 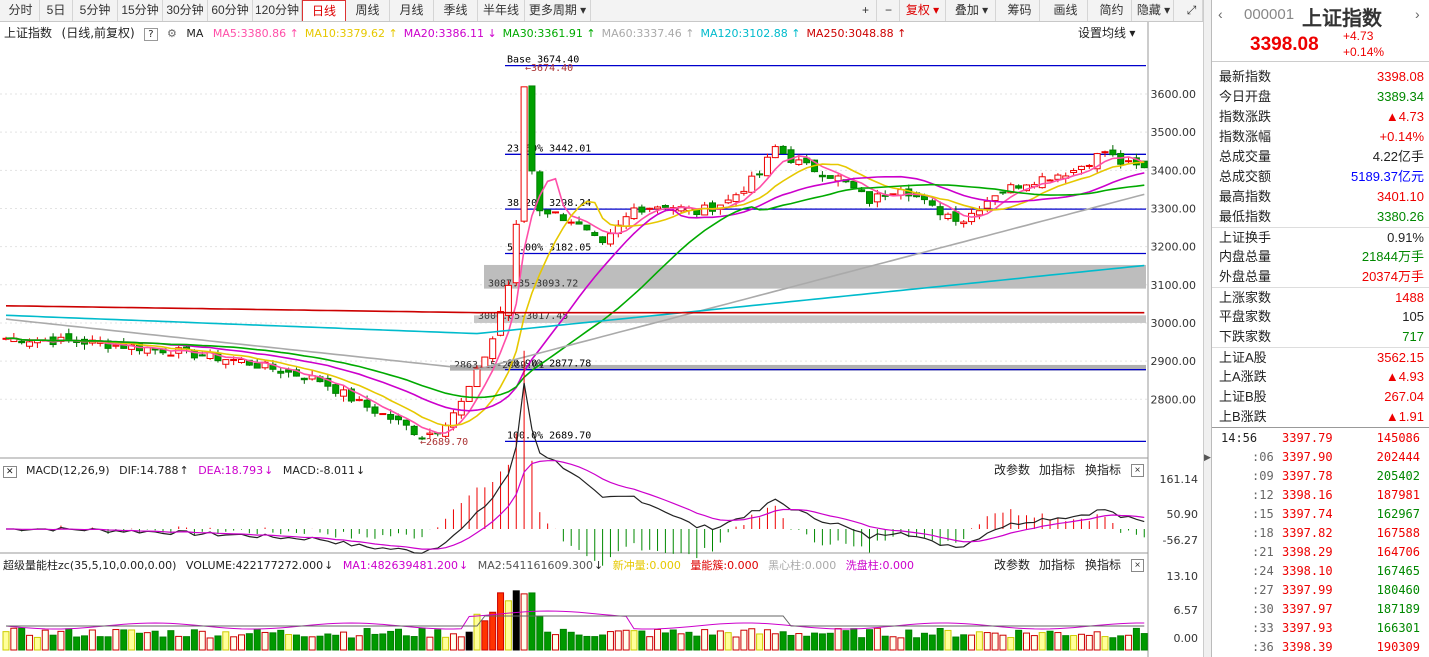 What do you see at coordinates (972, 10) in the screenshot?
I see `toolbar-control-3: 叠加 ▾` at bounding box center [972, 10].